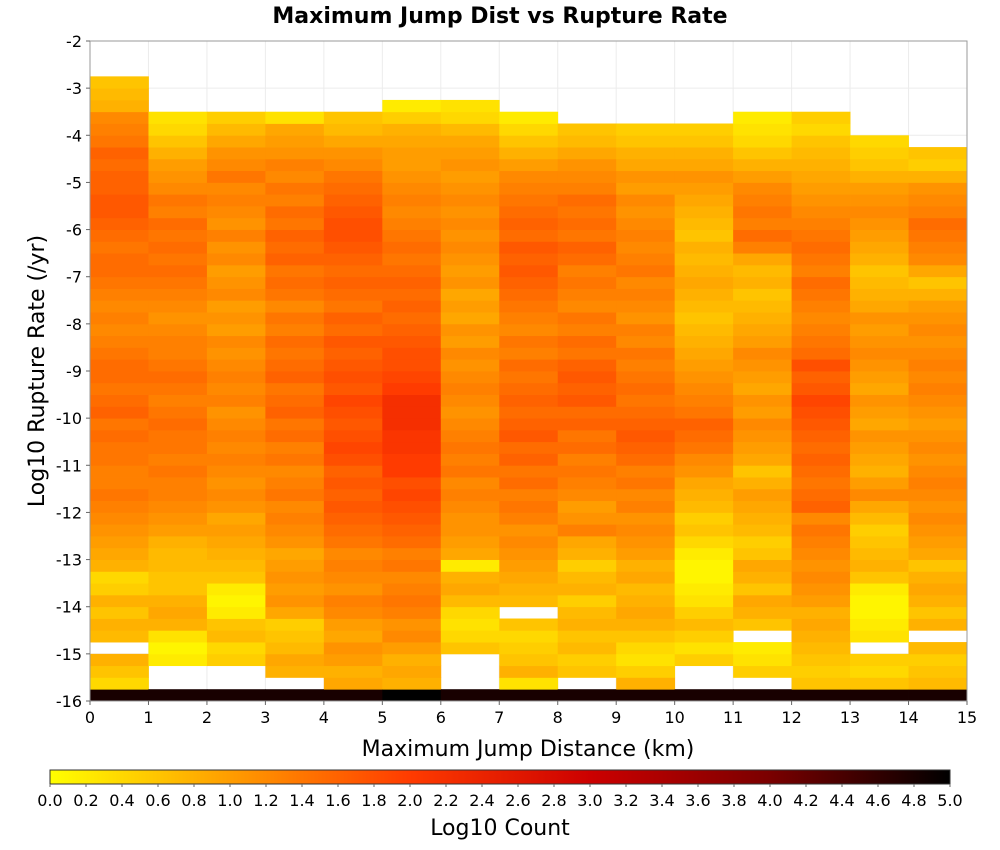 Image resolution: width=1000 pixels, height=850 pixels. What do you see at coordinates (517, 800) in the screenshot?
I see `colorbar-tick-label: 2.6` at bounding box center [517, 800].